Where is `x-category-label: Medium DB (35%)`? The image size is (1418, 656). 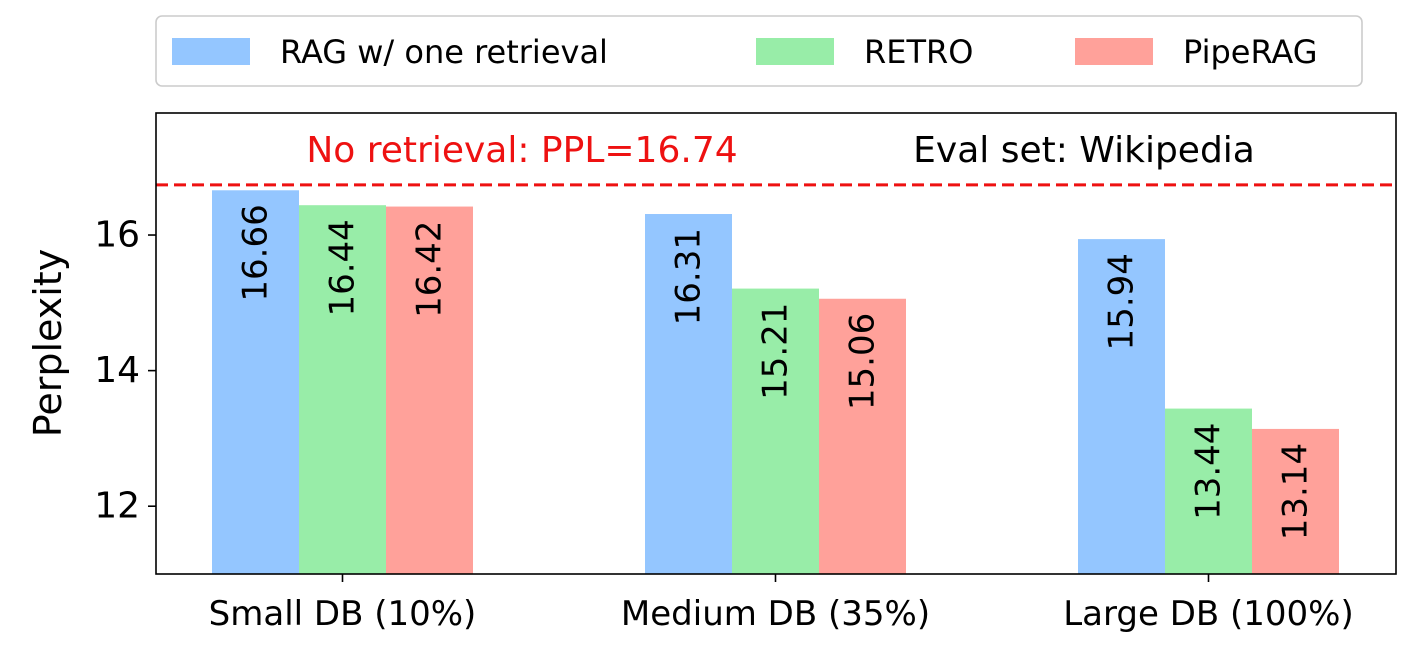 x-category-label: Medium DB (35%) is located at coordinates (775, 614).